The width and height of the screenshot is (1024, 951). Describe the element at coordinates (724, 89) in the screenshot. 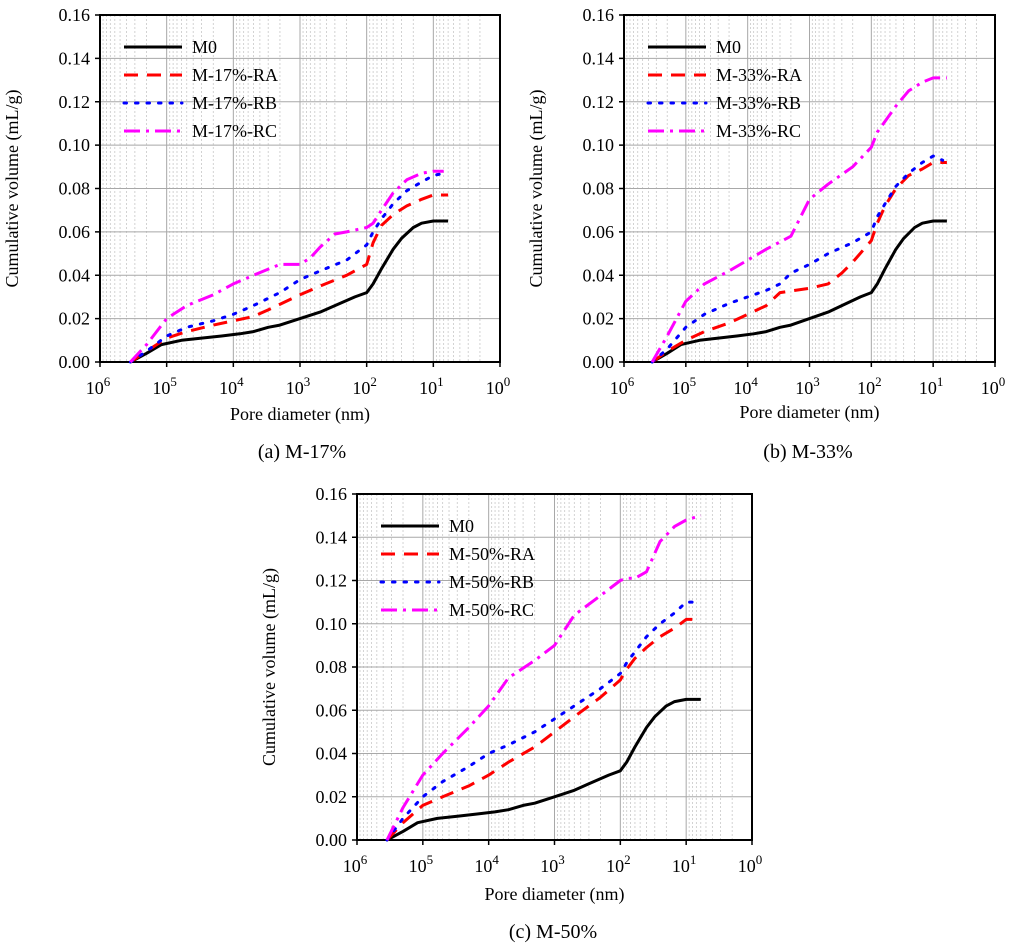

I see `legend: M0 M-33%-RA M-33%-RB M-33%-RC` at that location.